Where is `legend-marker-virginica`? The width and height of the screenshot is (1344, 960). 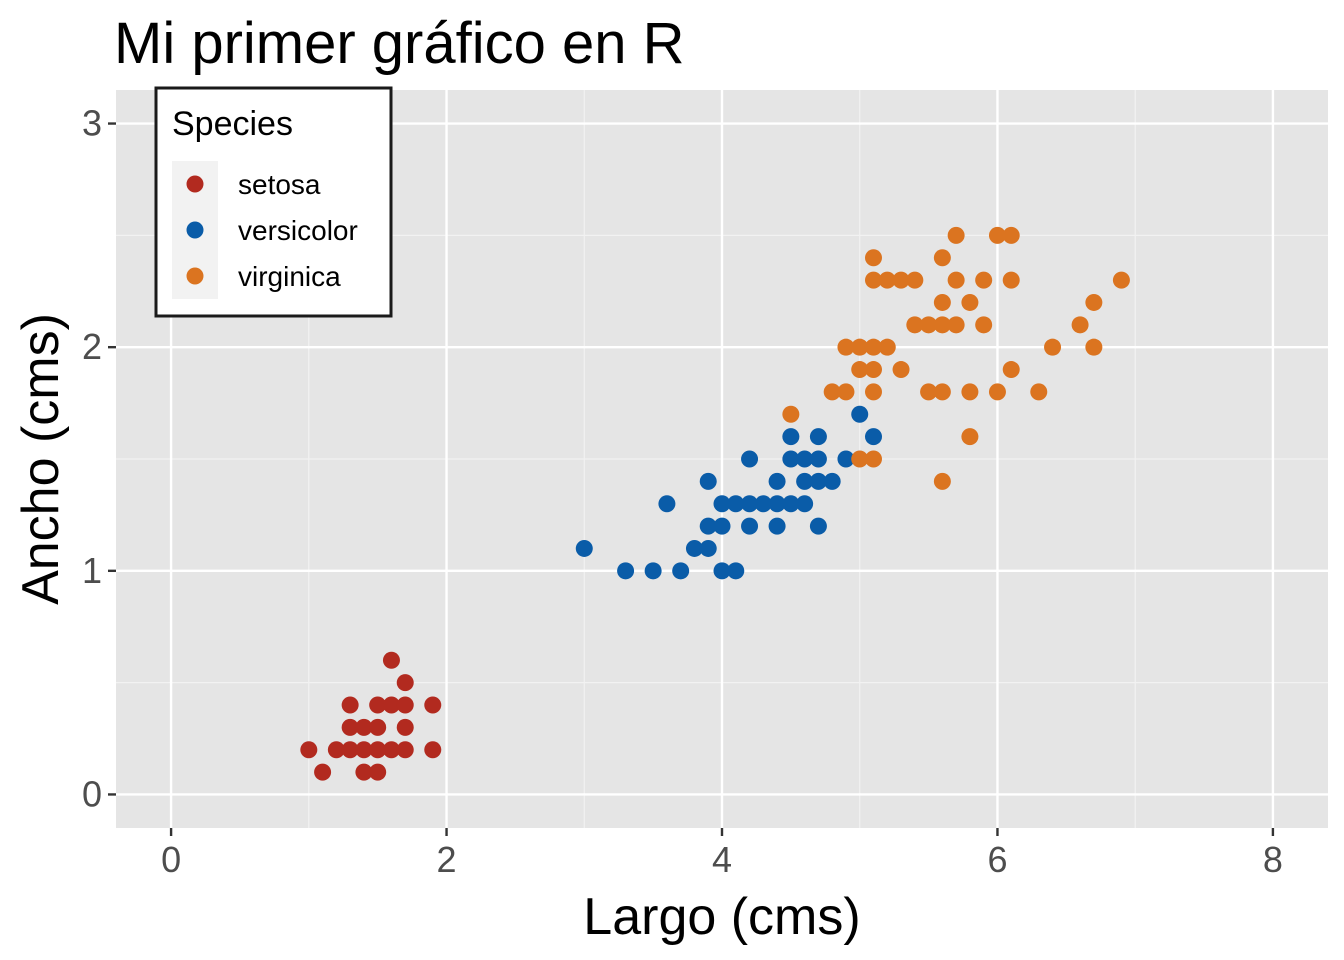
legend-marker-virginica is located at coordinates (195, 276).